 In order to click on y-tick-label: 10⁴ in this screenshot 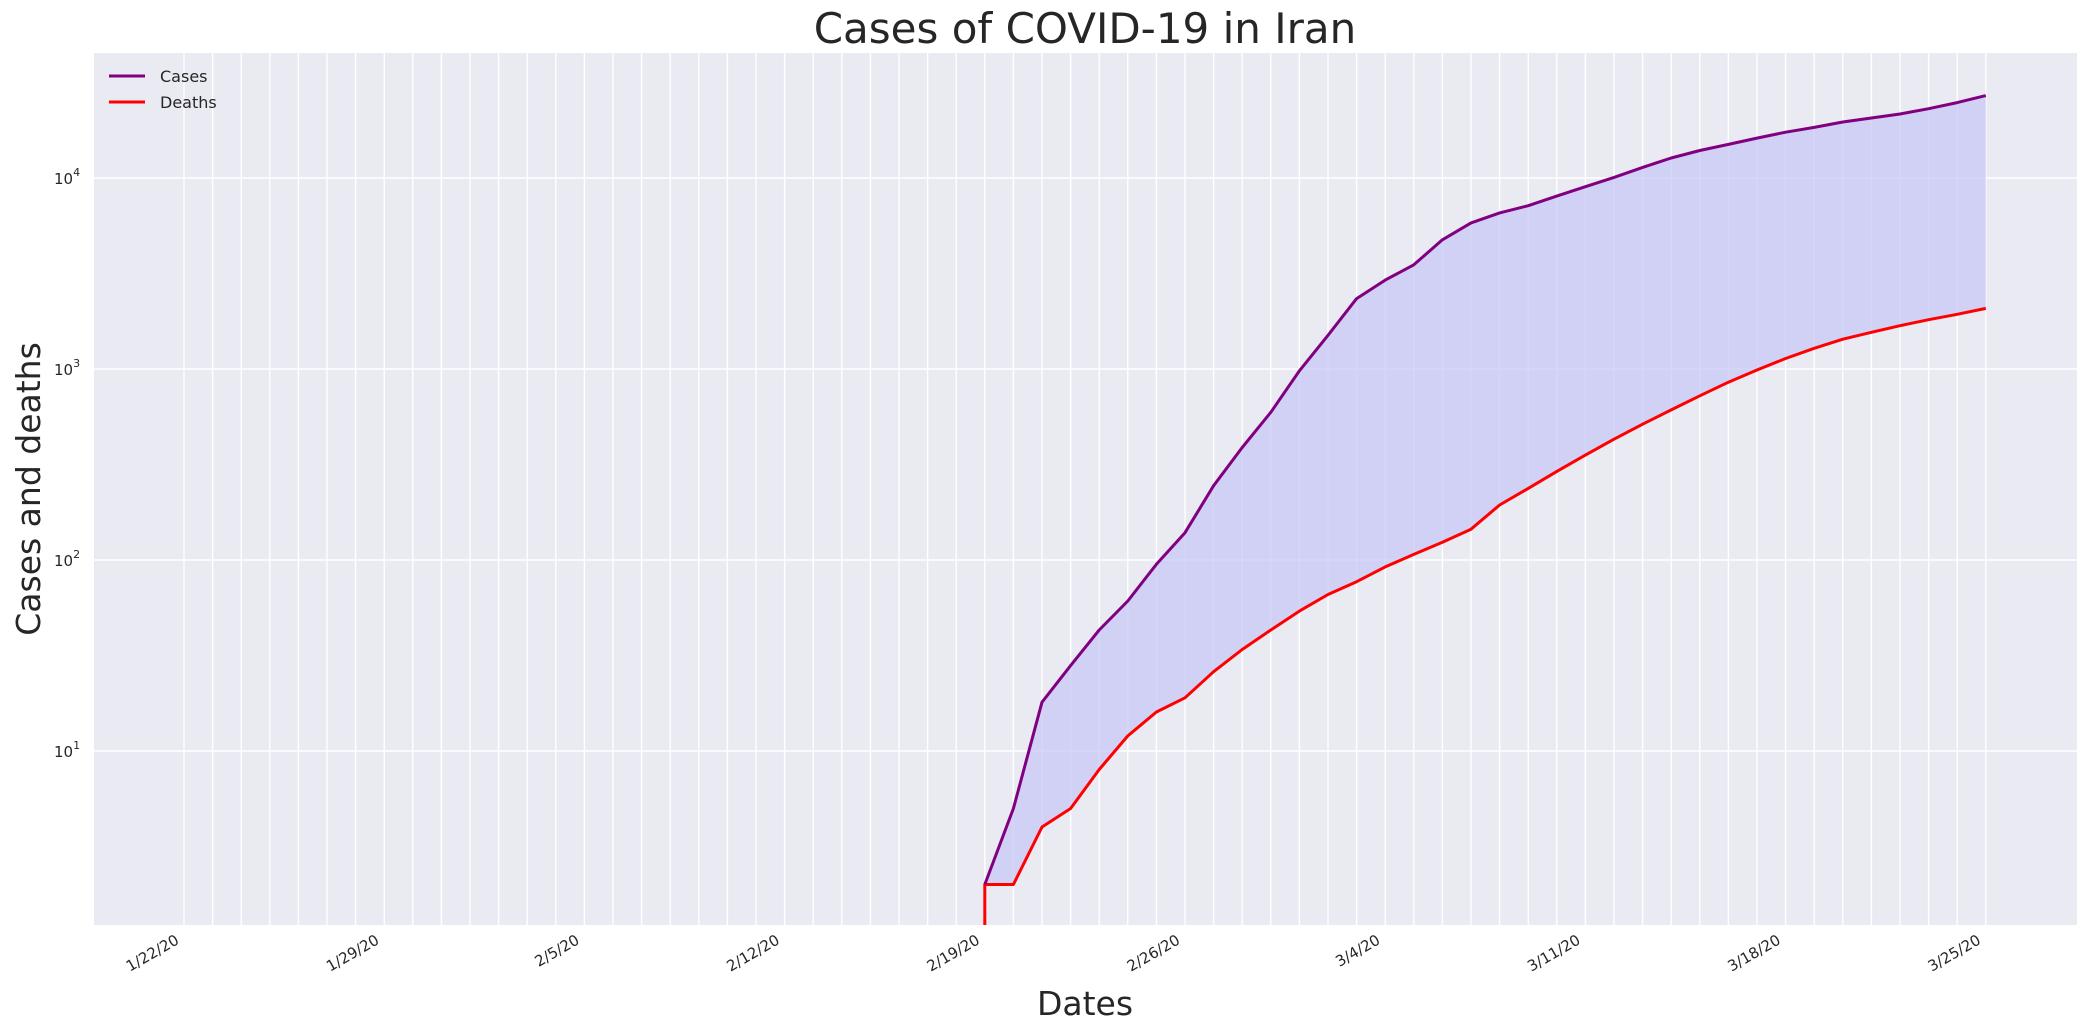, I will do `click(67, 177)`.